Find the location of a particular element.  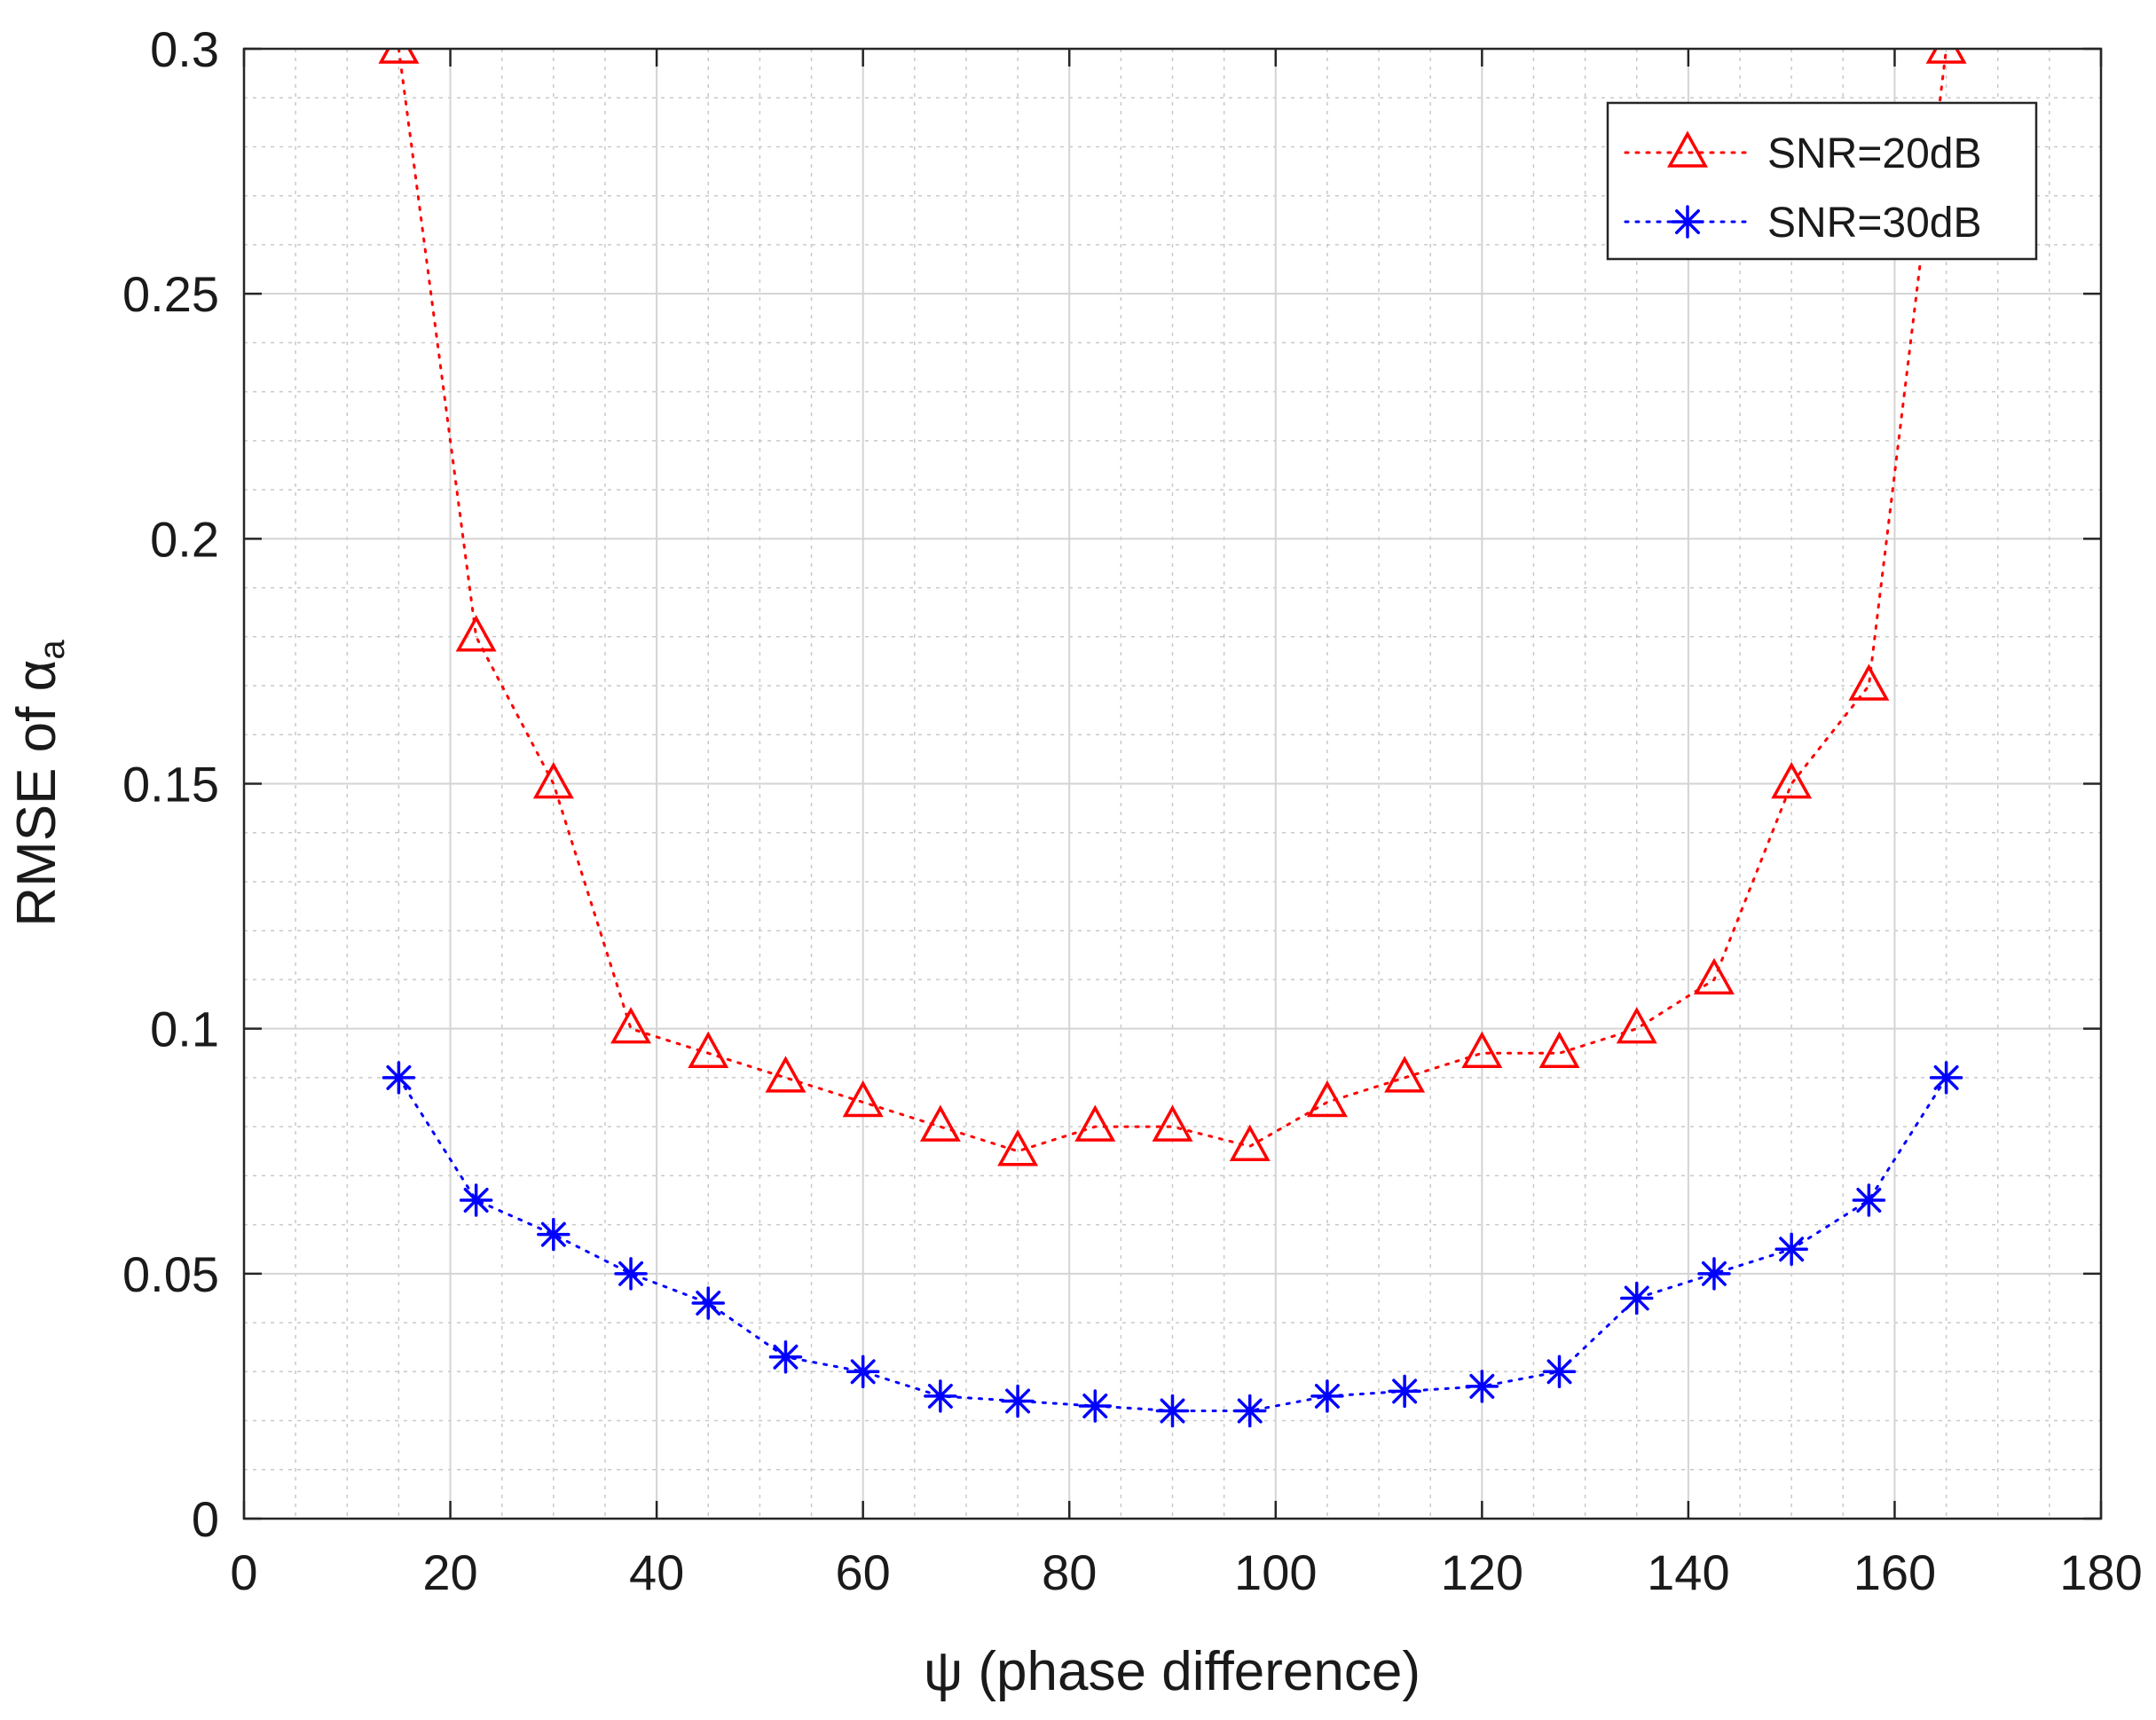

y-tick-label: 0.3 is located at coordinates (184, 49).